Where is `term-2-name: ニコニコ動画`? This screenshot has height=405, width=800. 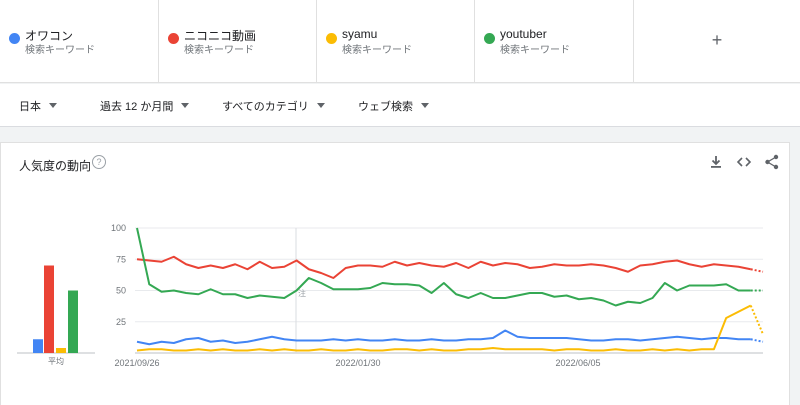 term-2-name: ニコニコ動画 is located at coordinates (220, 36).